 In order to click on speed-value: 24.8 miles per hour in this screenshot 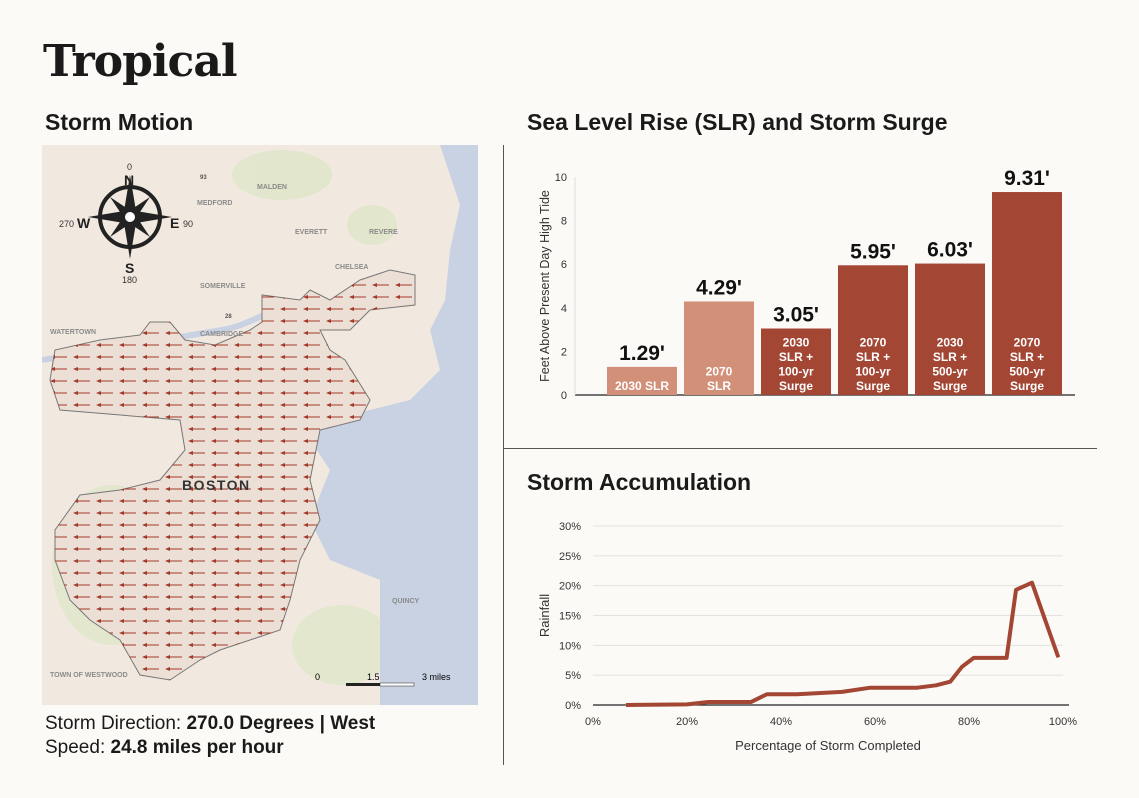, I will do `click(197, 747)`.